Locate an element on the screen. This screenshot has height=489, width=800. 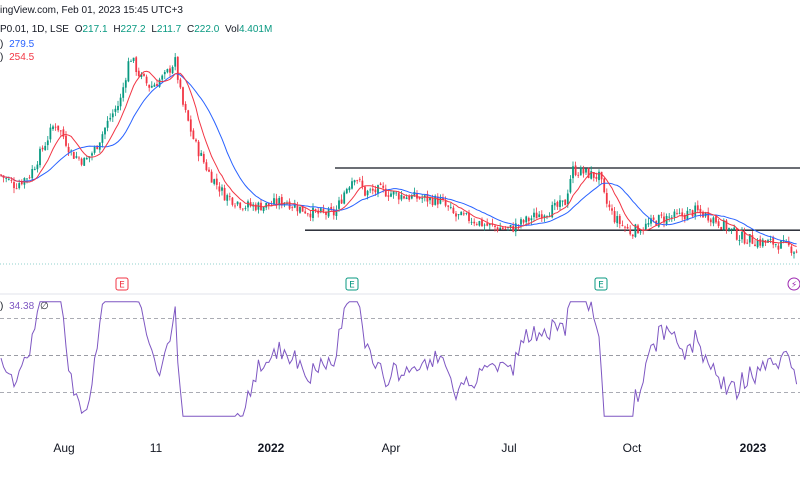
x-axis-tick-label: Apr is located at coordinates (391, 448).